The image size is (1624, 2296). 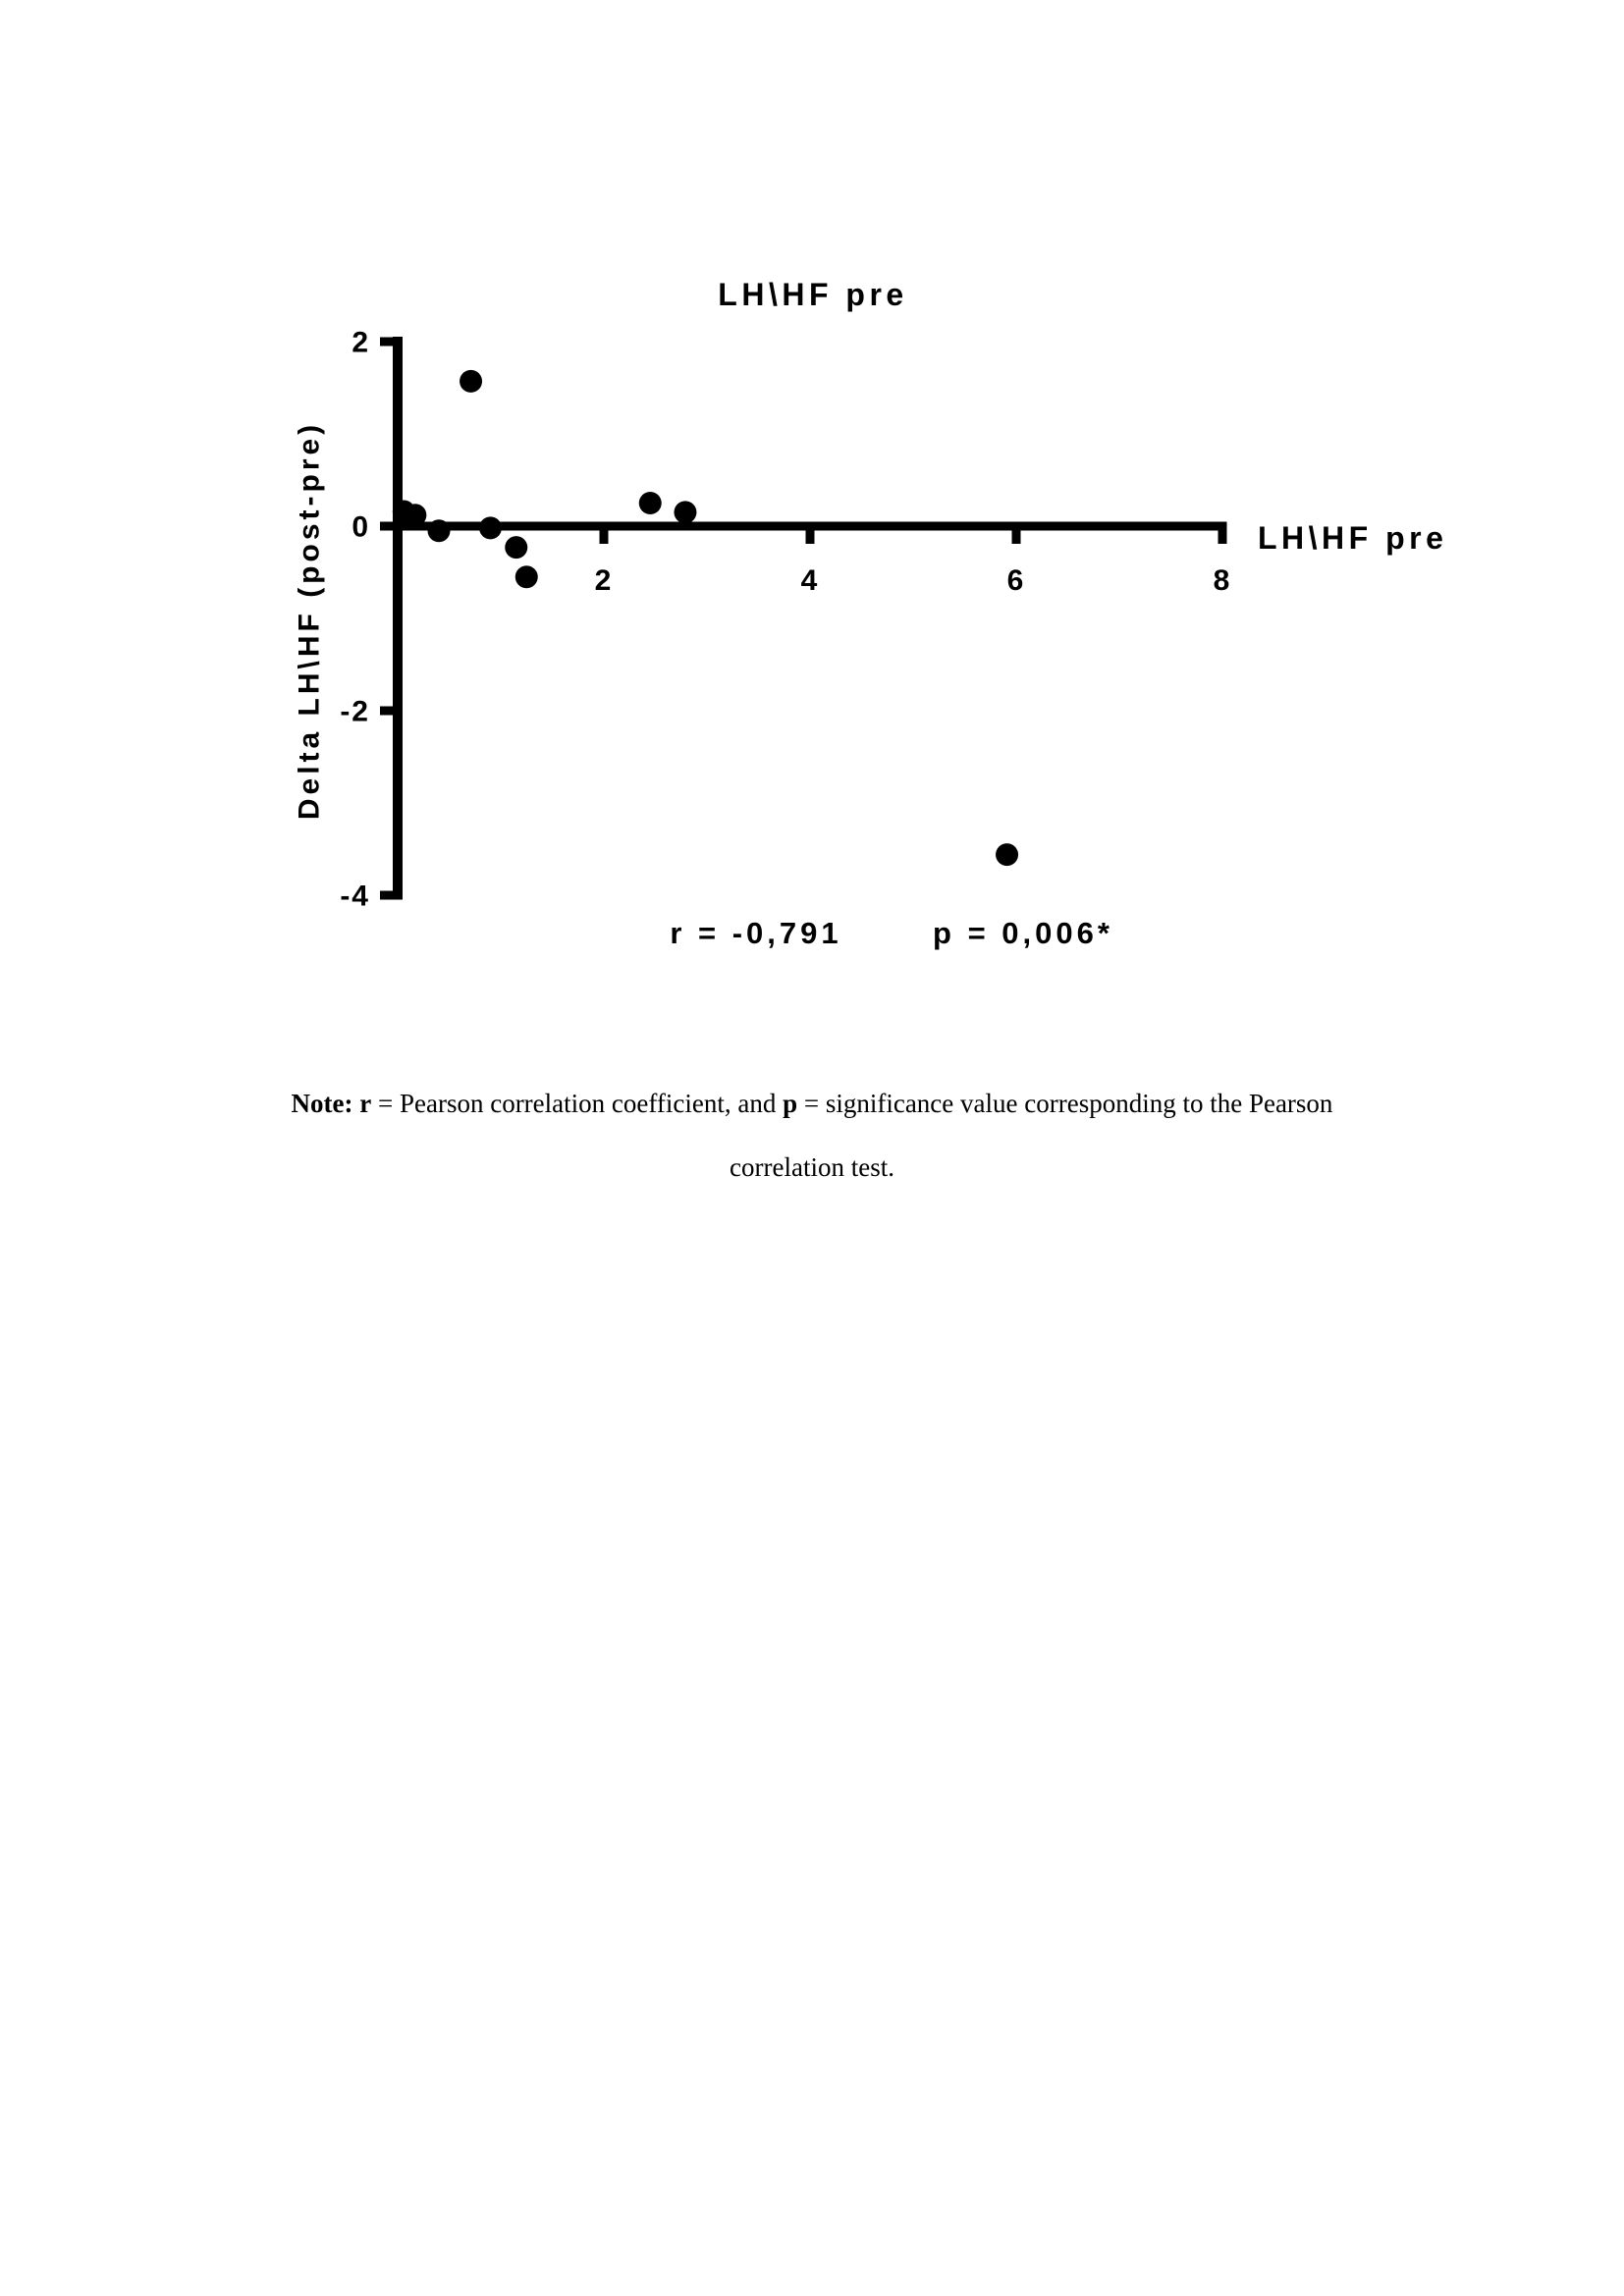 I want to click on stats-r-value: r = -0,791, so click(x=755, y=933).